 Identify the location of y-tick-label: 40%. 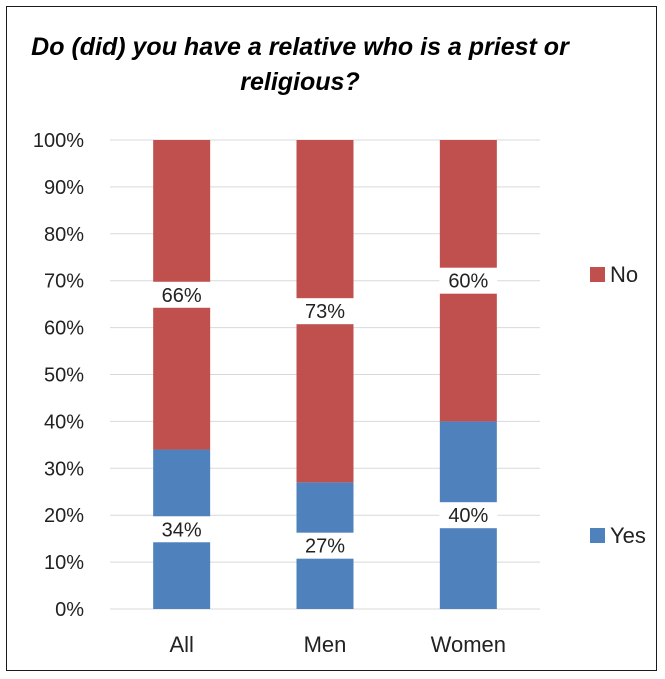
(64, 422).